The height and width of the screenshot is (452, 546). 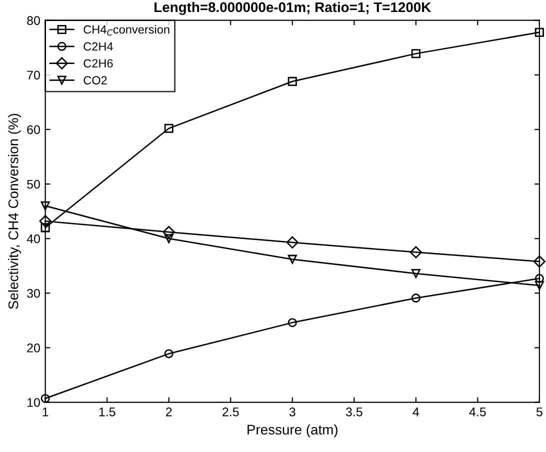 What do you see at coordinates (33, 293) in the screenshot?
I see `y-tick-label: 30` at bounding box center [33, 293].